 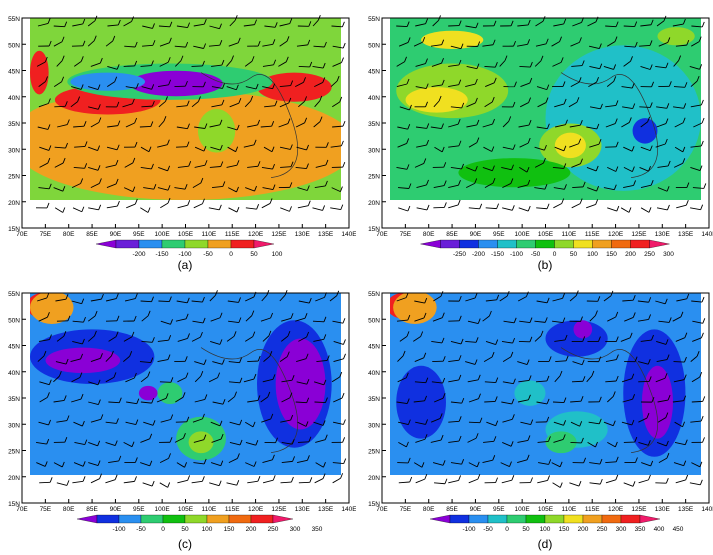 What do you see at coordinates (273, 529) in the screenshot?
I see `colorbar-label: 250` at bounding box center [273, 529].